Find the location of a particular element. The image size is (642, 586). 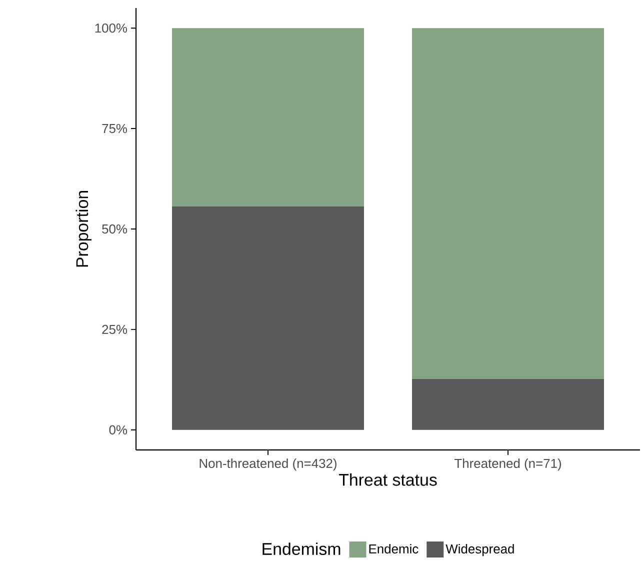

y-tick-label: 100% is located at coordinates (111, 28).